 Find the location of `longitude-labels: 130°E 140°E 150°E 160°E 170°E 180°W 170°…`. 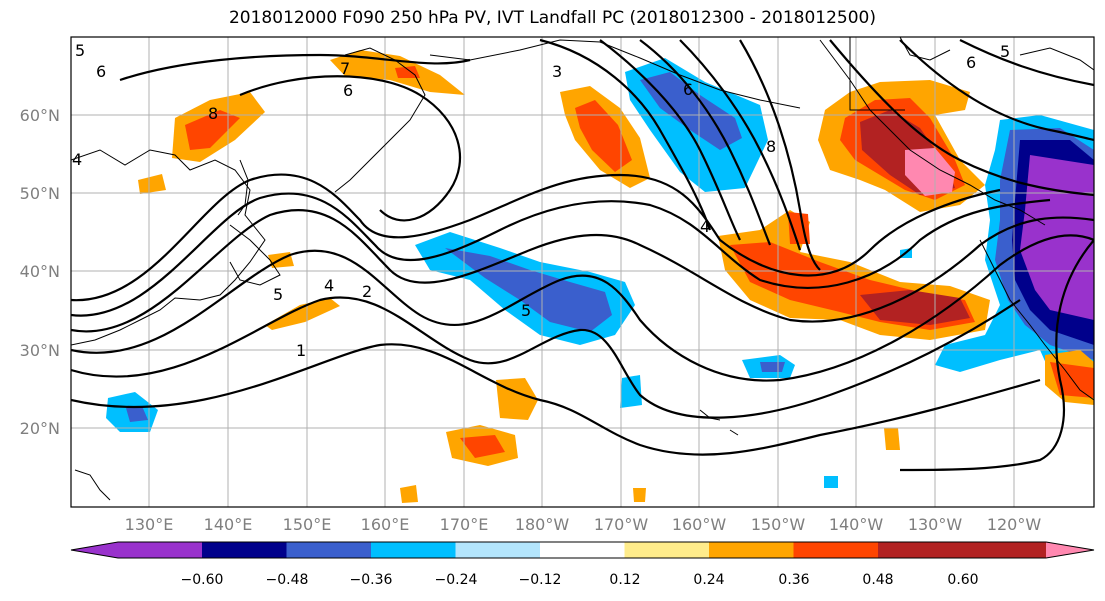

longitude-labels: 130°E 140°E 150°E 160°E 170°E 180°W 170°… is located at coordinates (583, 524).